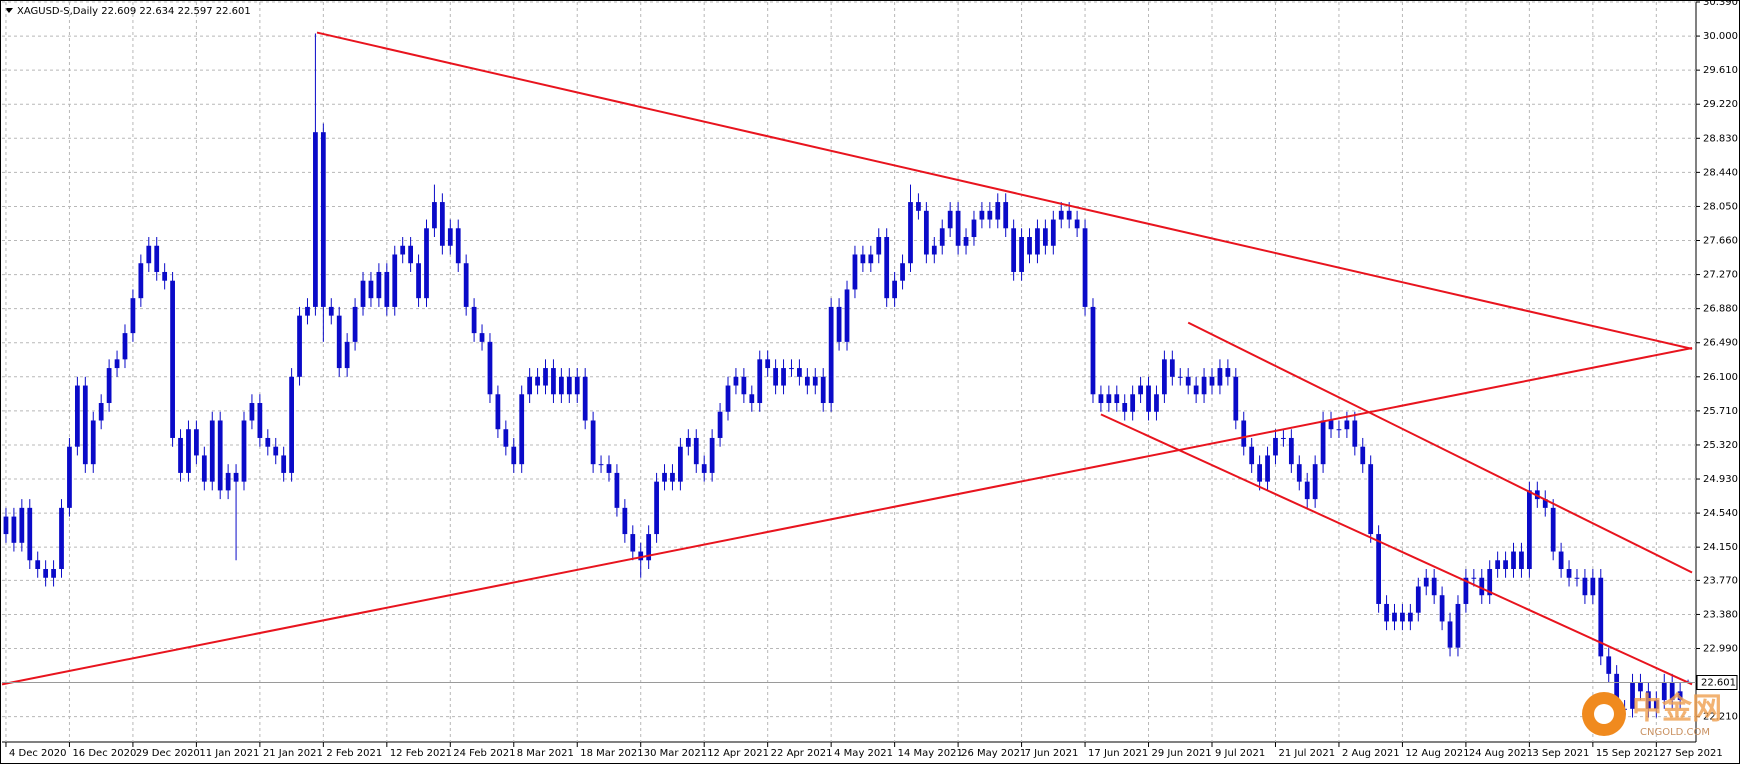 Image resolution: width=1740 pixels, height=768 pixels. What do you see at coordinates (1240, 753) in the screenshot?
I see `x-tick-label: 9 Jul 2021` at bounding box center [1240, 753].